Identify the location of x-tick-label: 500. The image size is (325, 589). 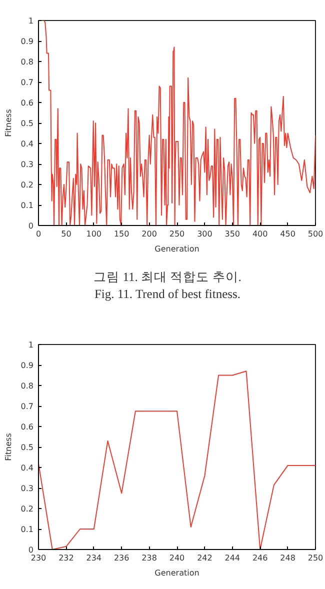
(316, 234).